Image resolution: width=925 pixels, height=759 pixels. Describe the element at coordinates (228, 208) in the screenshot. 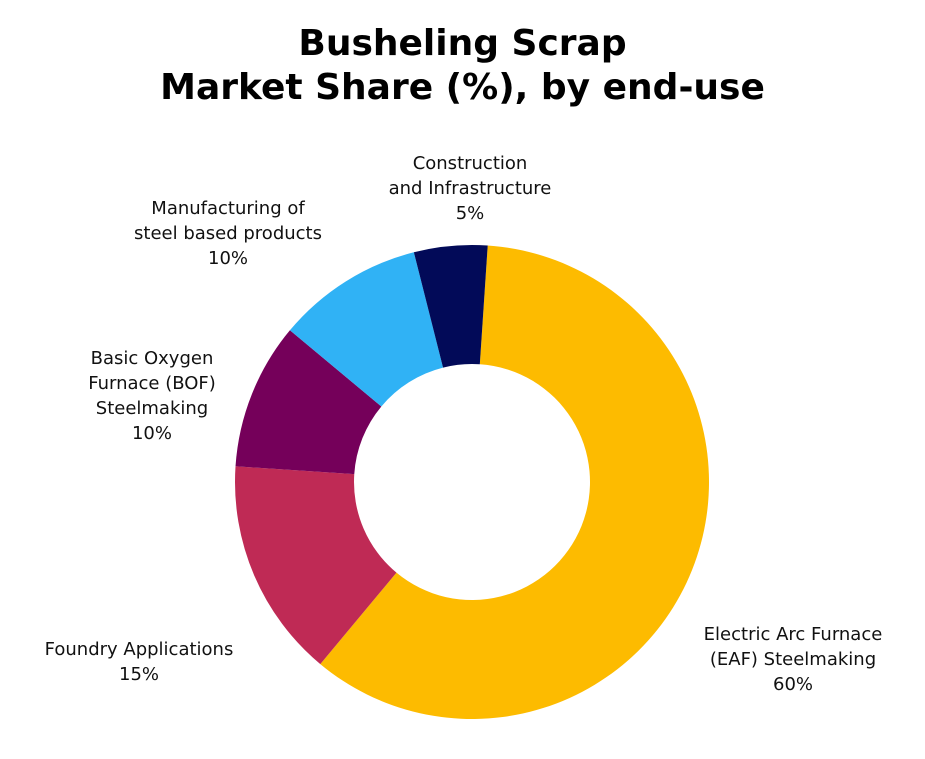

I see `slice-label-text: Manufacturing of` at that location.